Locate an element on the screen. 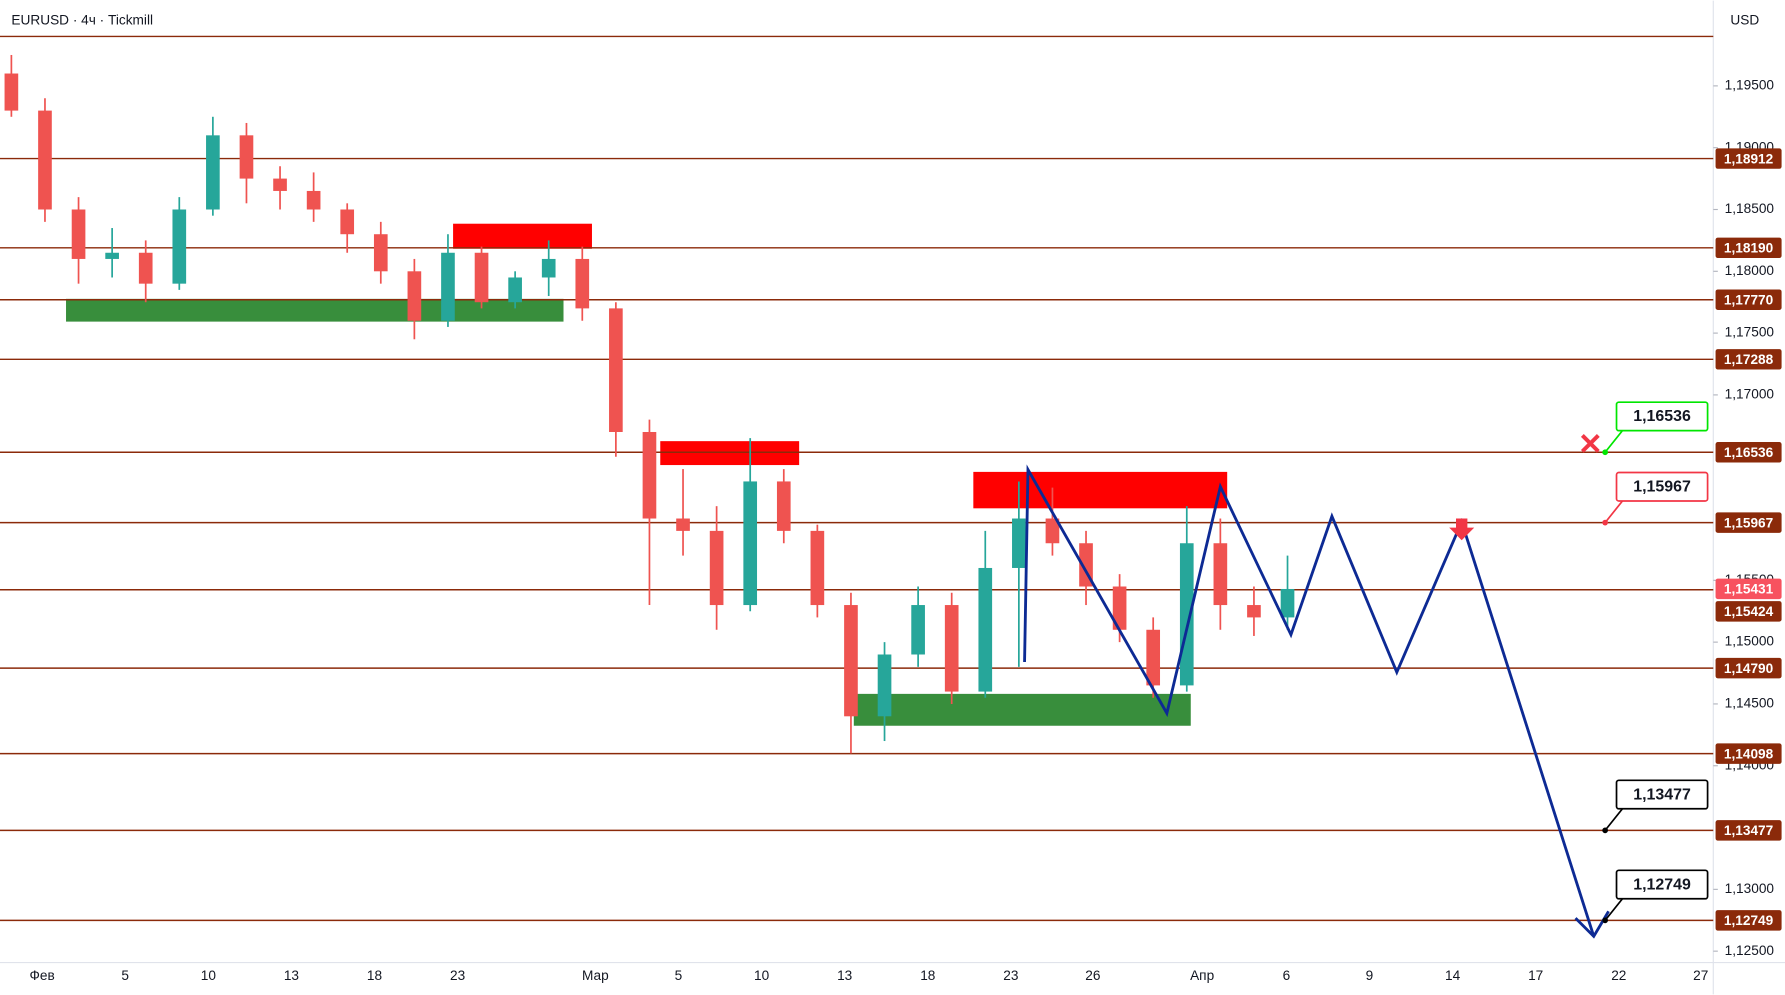 This screenshot has width=1785, height=995. x-tick-label: Мар is located at coordinates (595, 975).